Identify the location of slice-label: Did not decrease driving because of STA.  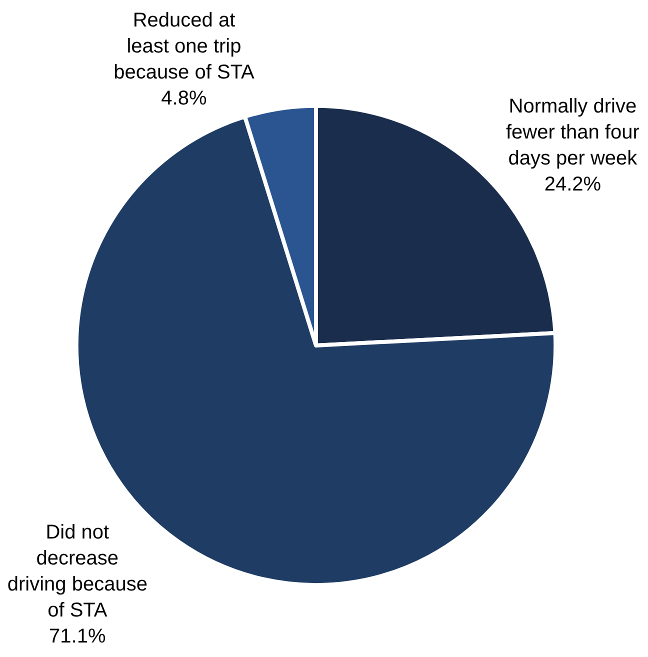
(77, 571).